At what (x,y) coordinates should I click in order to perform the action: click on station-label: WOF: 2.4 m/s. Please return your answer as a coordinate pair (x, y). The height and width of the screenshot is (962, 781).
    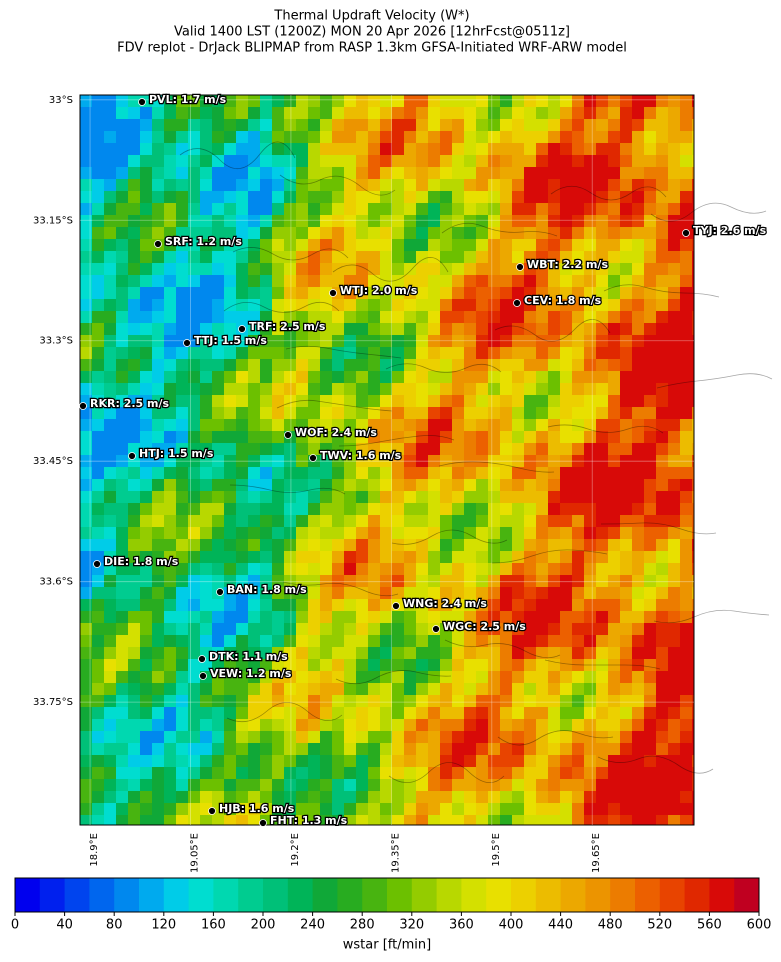
    Looking at the image, I should click on (336, 432).